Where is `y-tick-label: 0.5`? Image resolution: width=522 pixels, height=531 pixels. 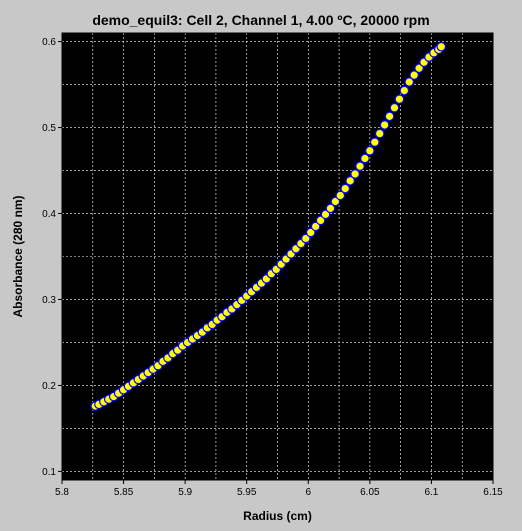 y-tick-label: 0.5 is located at coordinates (49, 128).